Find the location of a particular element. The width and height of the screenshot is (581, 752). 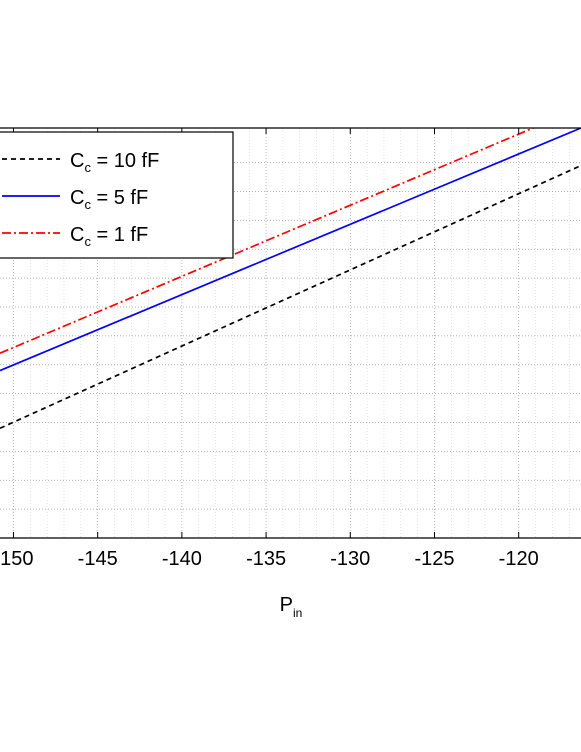

x-tick-label: -150 is located at coordinates (16, 559).